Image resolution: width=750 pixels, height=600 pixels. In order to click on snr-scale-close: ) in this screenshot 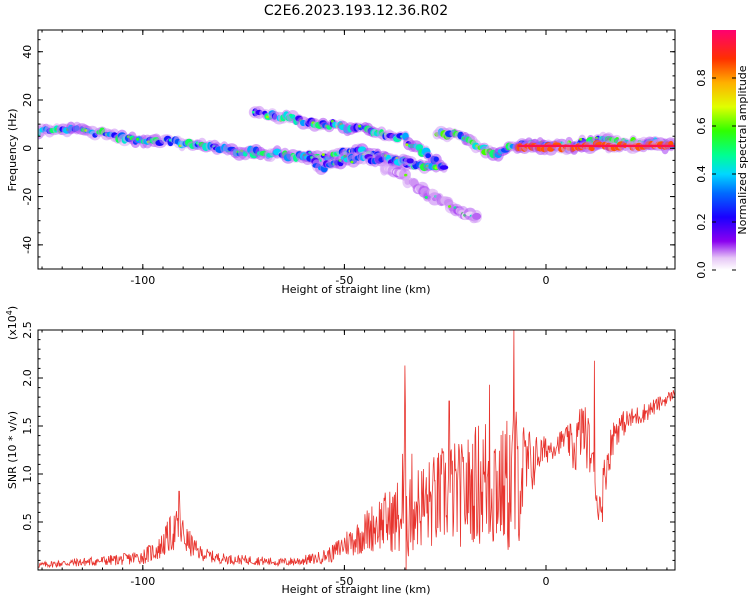, I will do `click(12, 308)`.